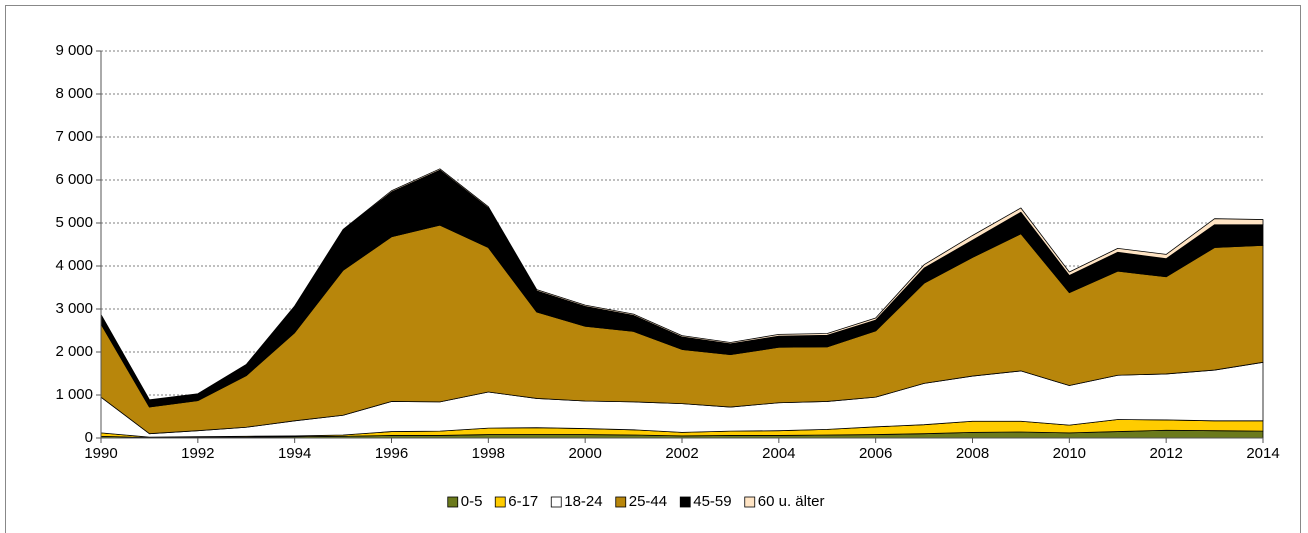  What do you see at coordinates (584, 453) in the screenshot?
I see `x-tick-label: 2000` at bounding box center [584, 453].